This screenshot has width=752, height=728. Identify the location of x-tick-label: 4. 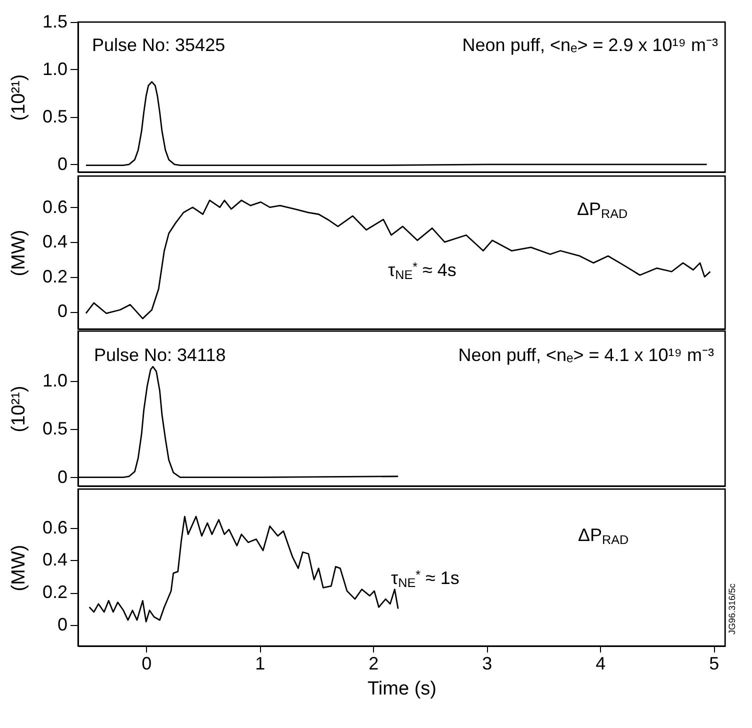
(601, 664).